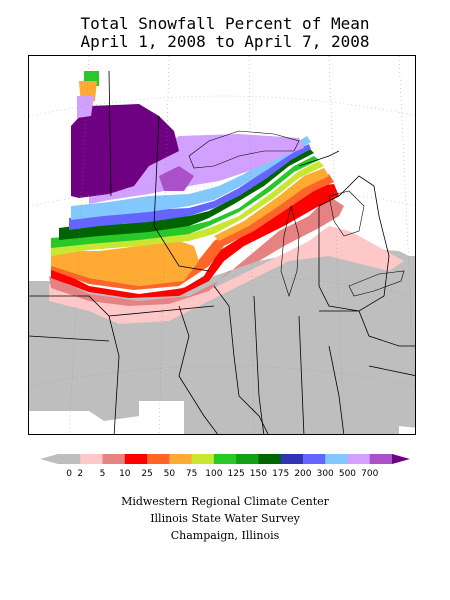 This screenshot has width=450, height=600. I want to click on great-lakes-outline, so click(296, 213).